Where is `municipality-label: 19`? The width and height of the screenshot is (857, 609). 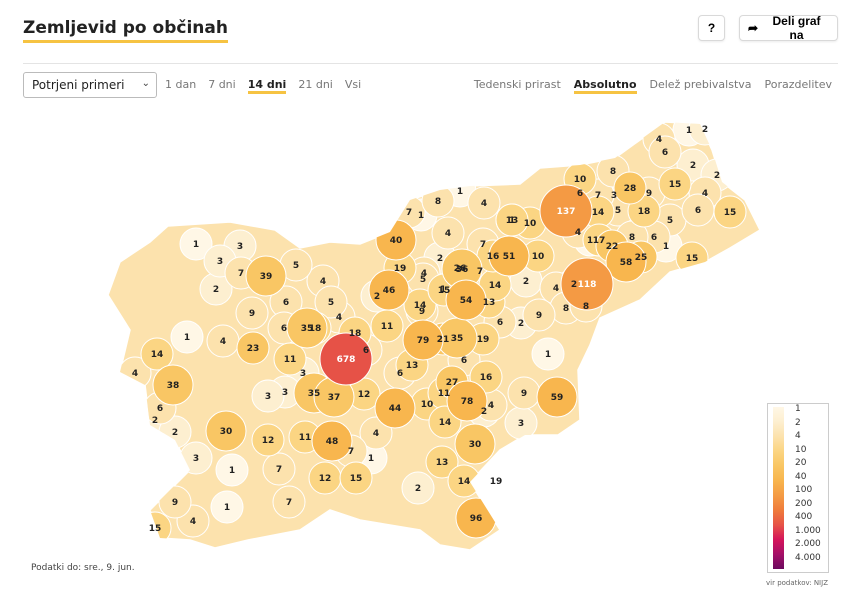 municipality-label: 19 is located at coordinates (496, 482).